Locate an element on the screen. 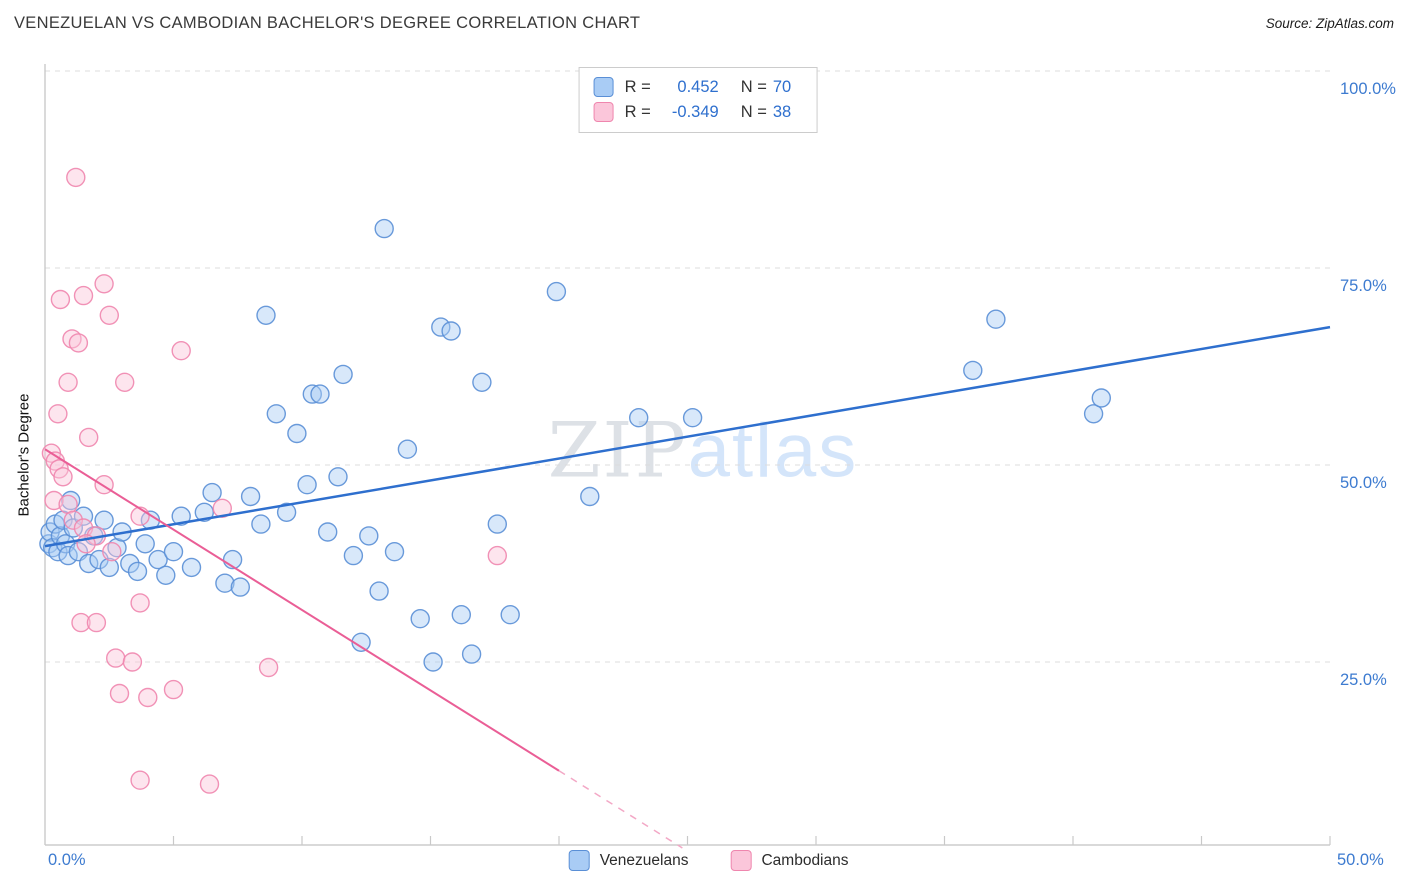 This screenshot has height=892, width=1406. svg-text: 75.0% is located at coordinates (1363, 286).